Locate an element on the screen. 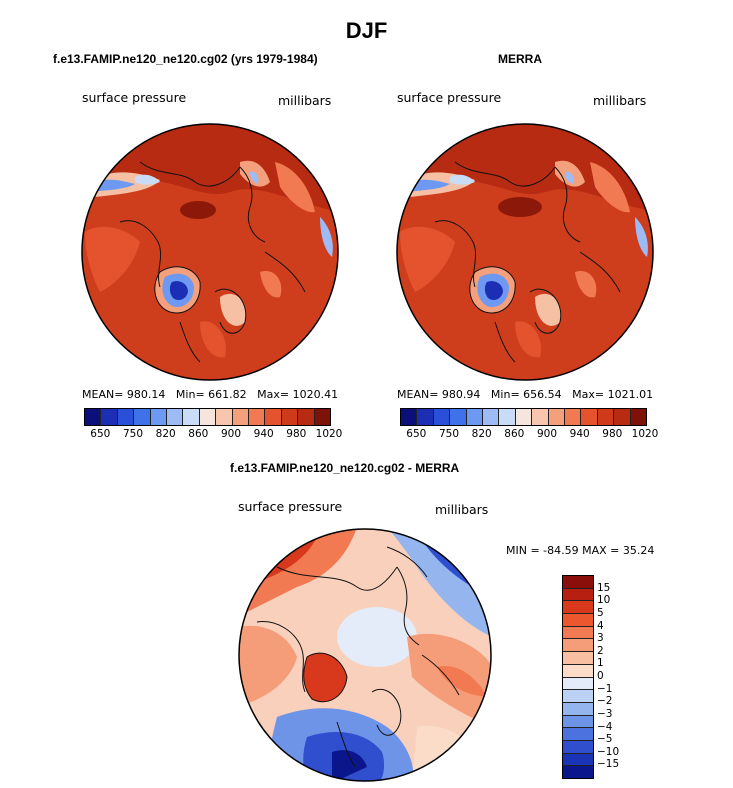 The width and height of the screenshot is (733, 788). panel-2-colorbar-ticks: 650 750 820 860 900 940 980 1020 is located at coordinates (529, 435).